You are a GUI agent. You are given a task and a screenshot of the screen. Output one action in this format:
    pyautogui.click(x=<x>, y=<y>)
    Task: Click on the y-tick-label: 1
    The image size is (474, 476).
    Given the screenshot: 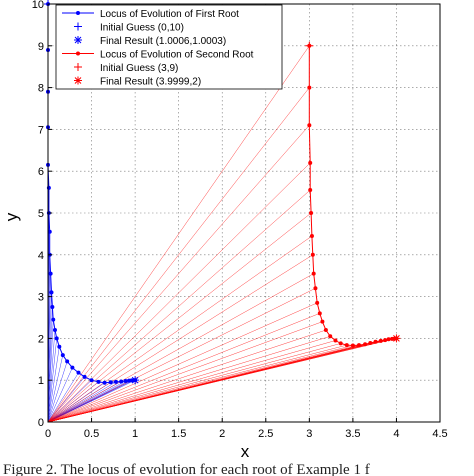 What is the action you would take?
    pyautogui.click(x=41, y=381)
    